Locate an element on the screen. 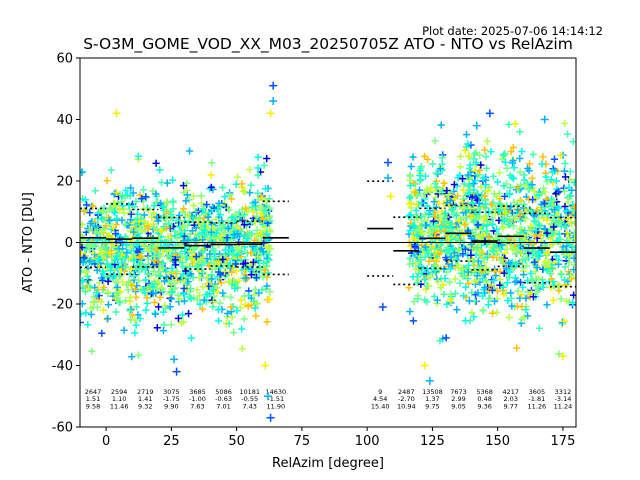 Image resolution: width=640 pixels, height=480 pixels. y-tick-label: 0 is located at coordinates (69, 243).